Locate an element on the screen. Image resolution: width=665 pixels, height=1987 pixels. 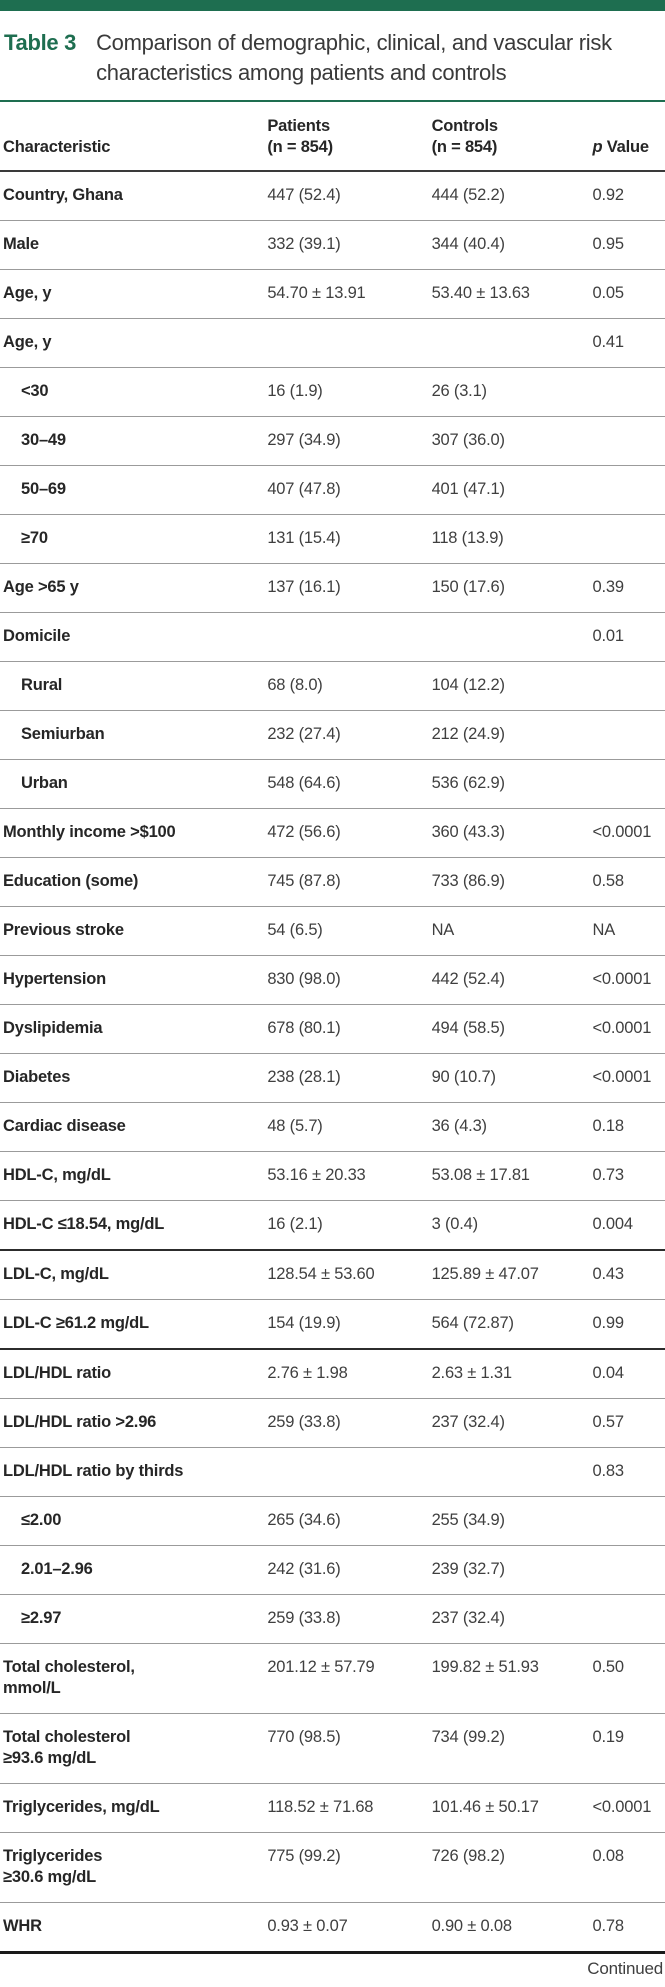
controls-value: 150 (17.6) is located at coordinates (512, 588).